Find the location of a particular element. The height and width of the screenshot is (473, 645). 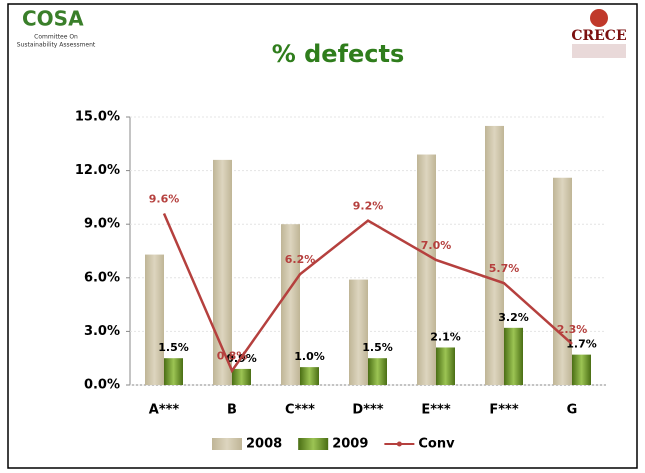

data-label: 2.3% is located at coordinates (572, 329).